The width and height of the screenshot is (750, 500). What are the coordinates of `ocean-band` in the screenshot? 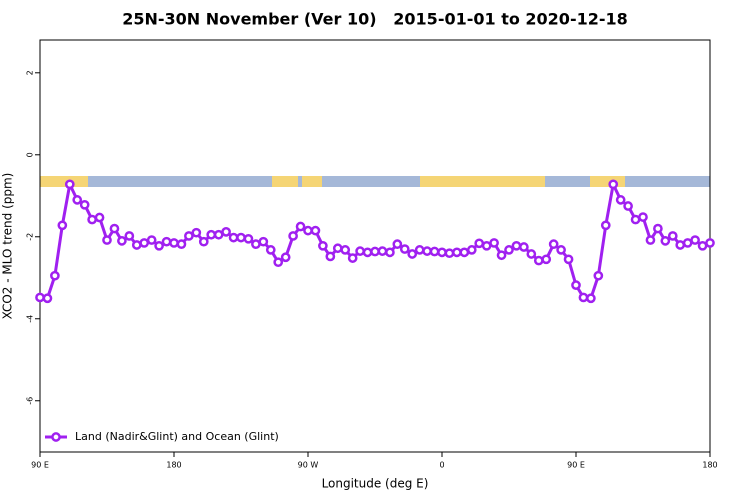 It's located at (375, 181).